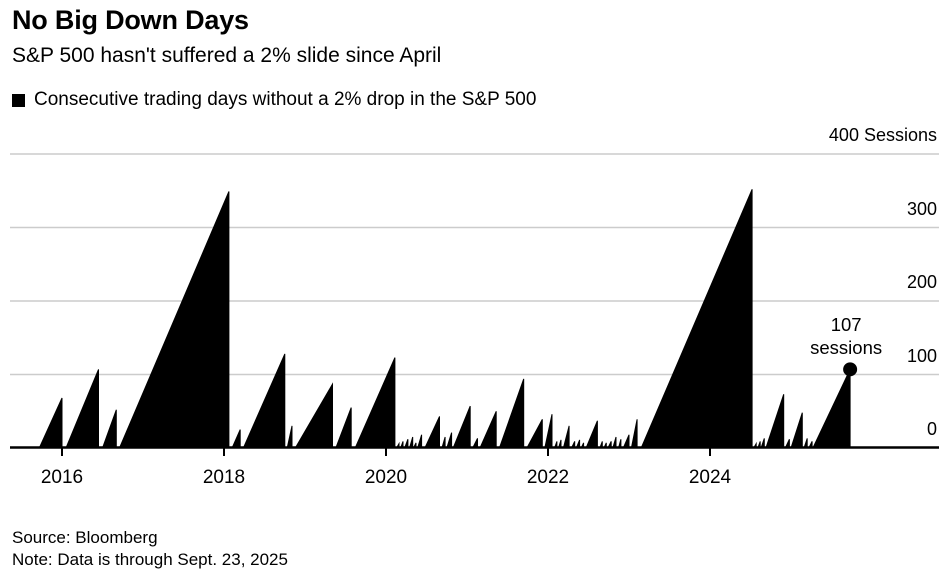  What do you see at coordinates (710, 477) in the screenshot?
I see `x-axis-label: 2024` at bounding box center [710, 477].